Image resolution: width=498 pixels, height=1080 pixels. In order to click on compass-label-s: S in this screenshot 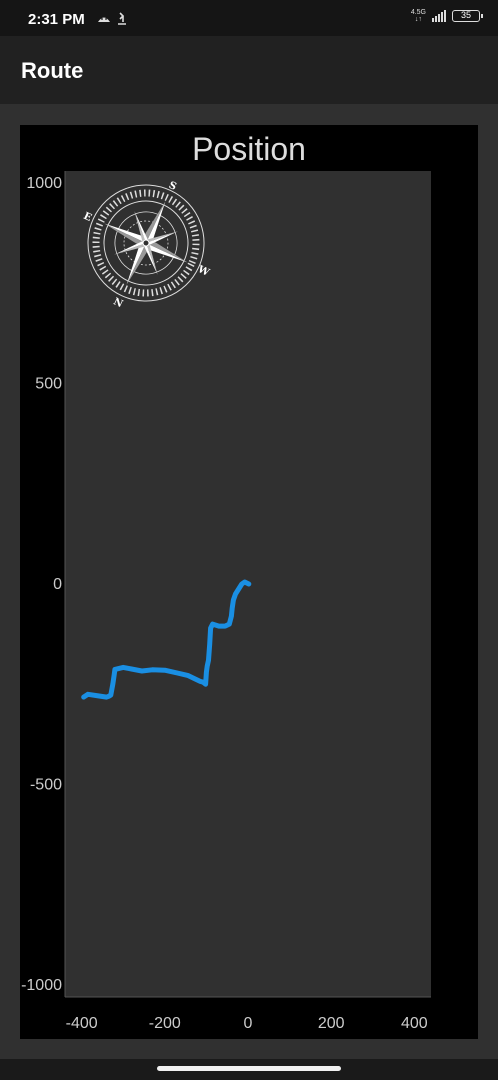, I will do `click(172, 186)`.